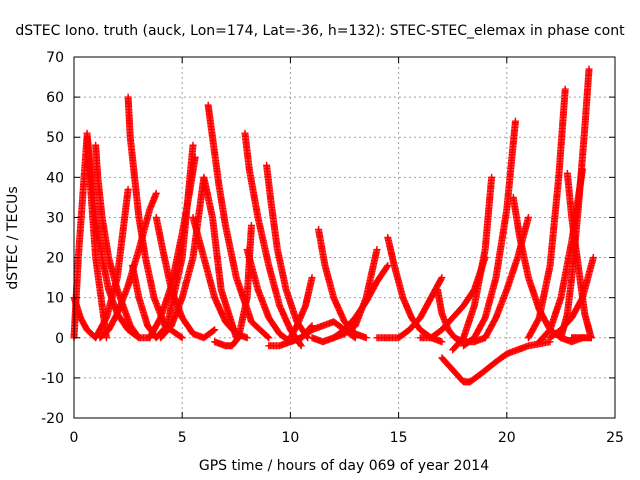  Describe the element at coordinates (55, 178) in the screenshot. I see `y-tick-label: 40` at that location.